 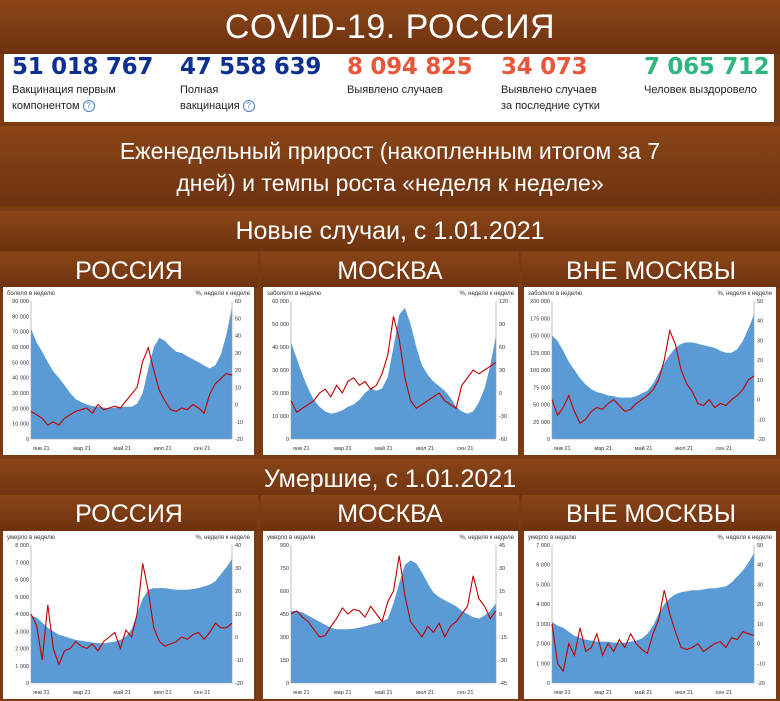 I want to click on left-tick-label: 1 000, so click(x=543, y=664).